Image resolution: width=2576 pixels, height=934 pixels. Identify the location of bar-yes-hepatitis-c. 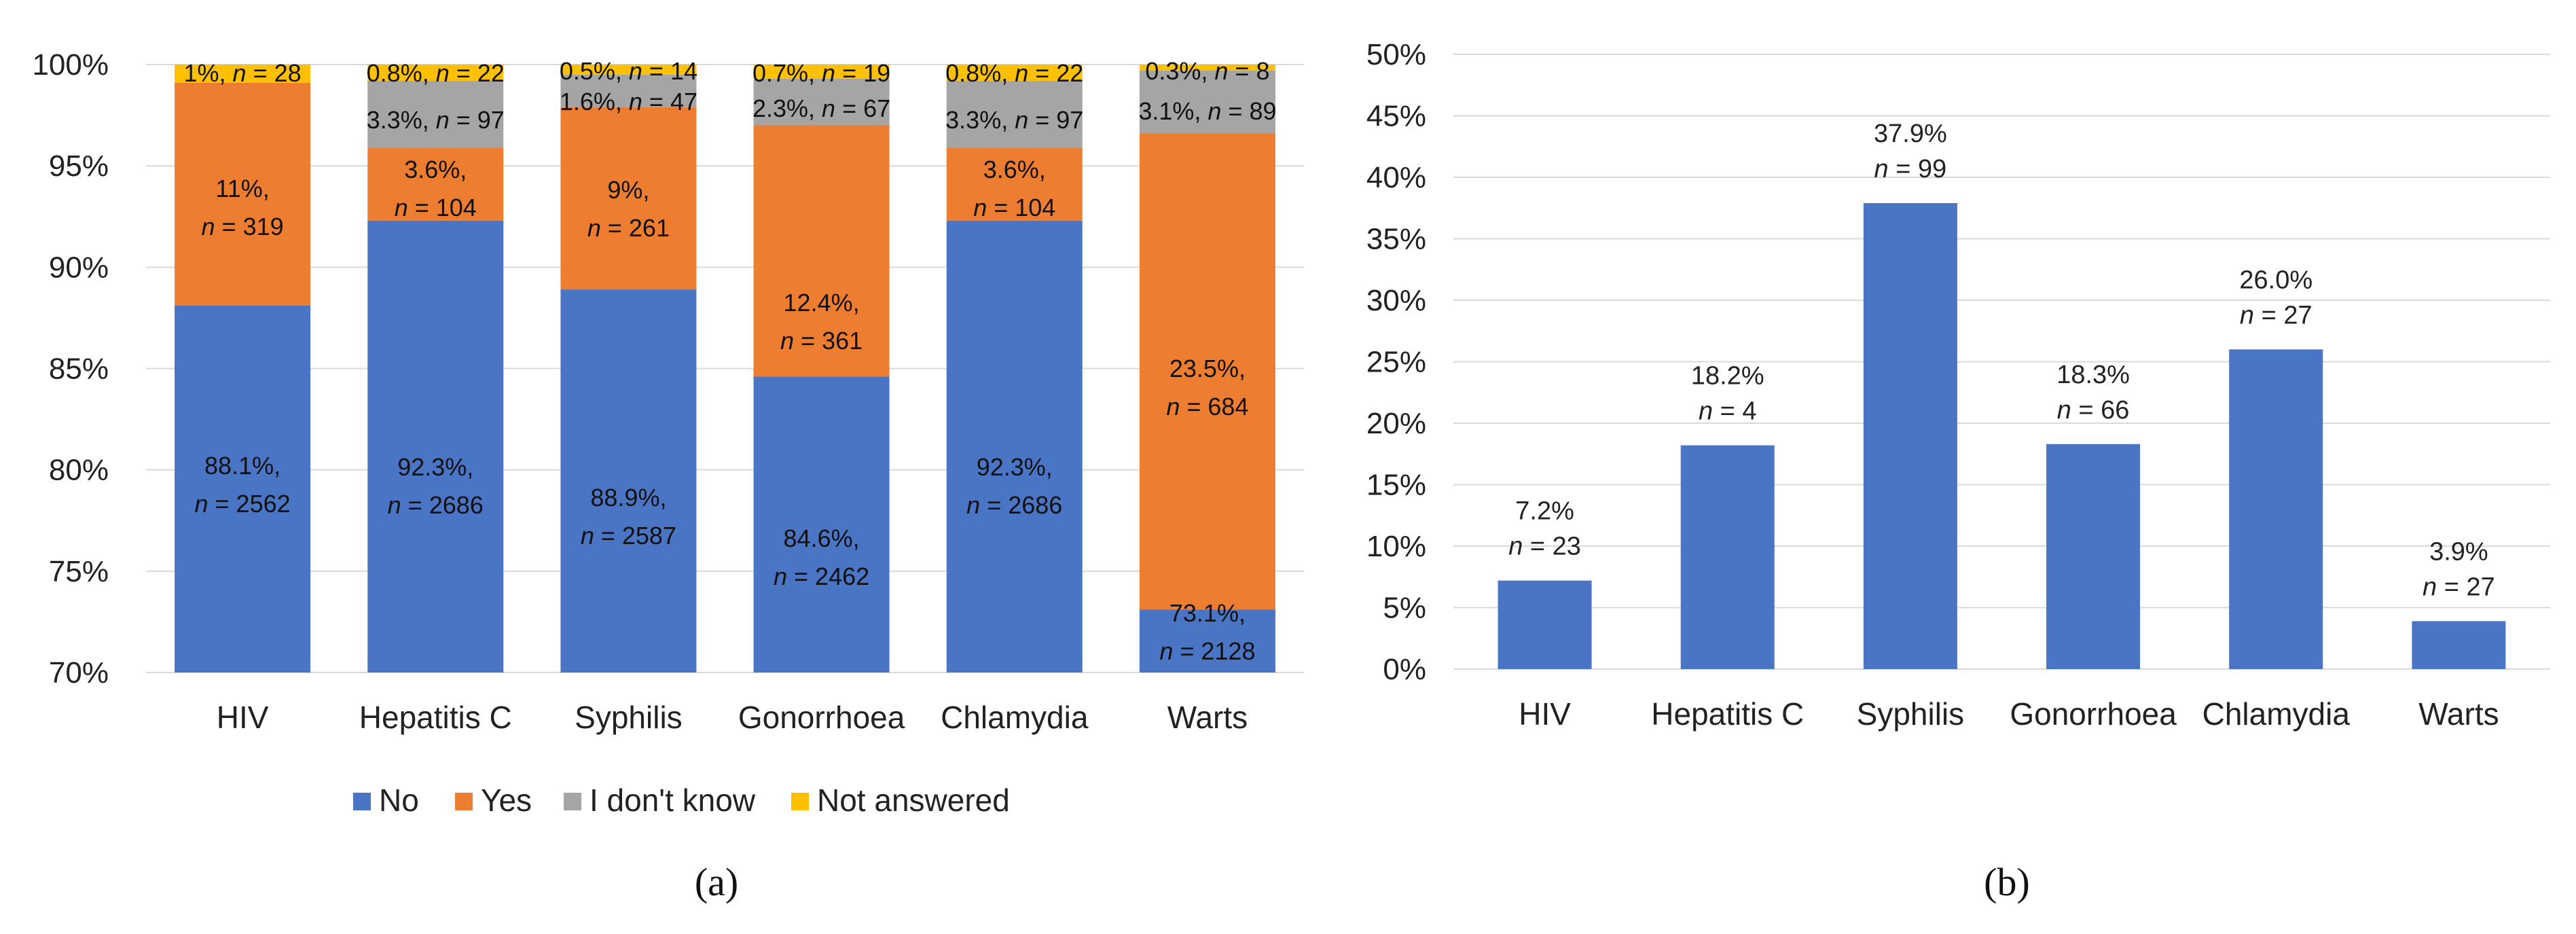
(435, 184).